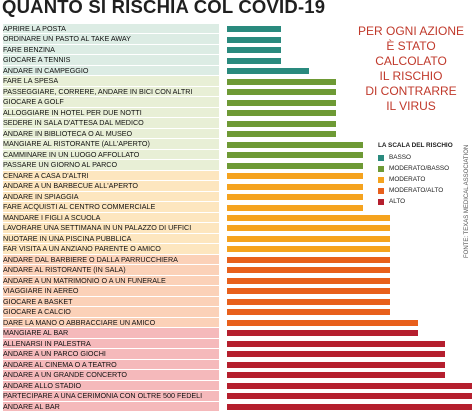 The width and height of the screenshot is (474, 412). Describe the element at coordinates (111, 112) in the screenshot. I see `category-label: ALLOGGIARE IN HOTEL PER DUE NOTTI` at that location.